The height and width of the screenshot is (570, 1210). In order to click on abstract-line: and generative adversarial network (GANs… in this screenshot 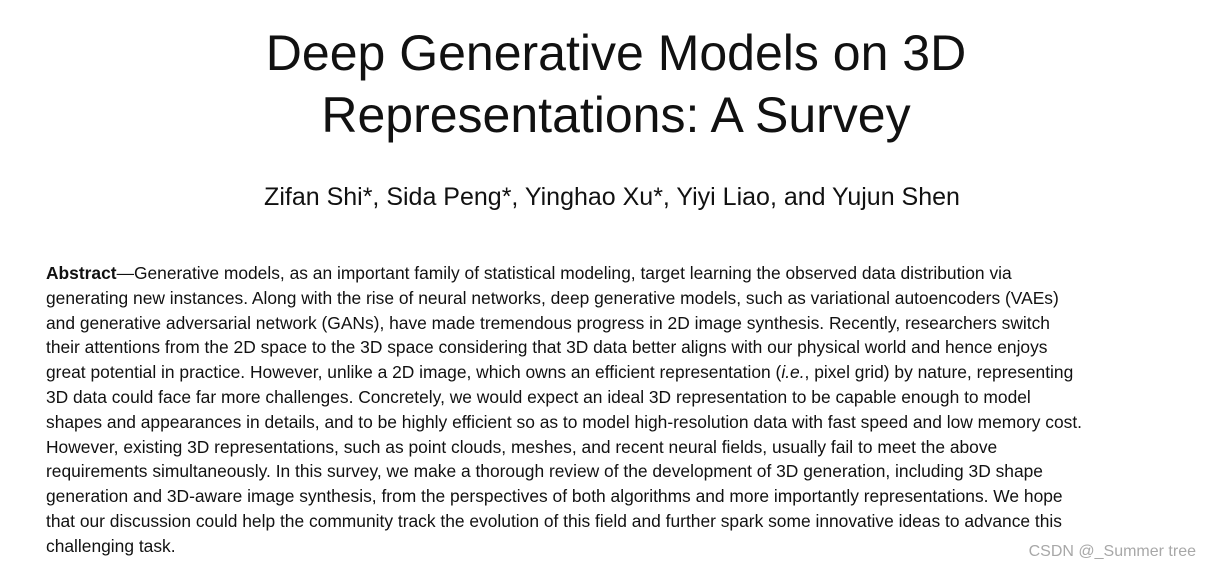, I will do `click(548, 322)`.